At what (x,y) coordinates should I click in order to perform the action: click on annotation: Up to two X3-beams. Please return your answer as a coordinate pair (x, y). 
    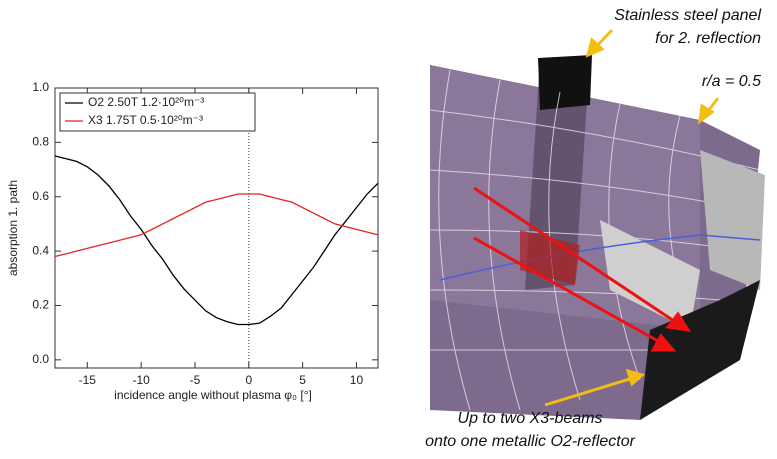
    Looking at the image, I should click on (530, 418).